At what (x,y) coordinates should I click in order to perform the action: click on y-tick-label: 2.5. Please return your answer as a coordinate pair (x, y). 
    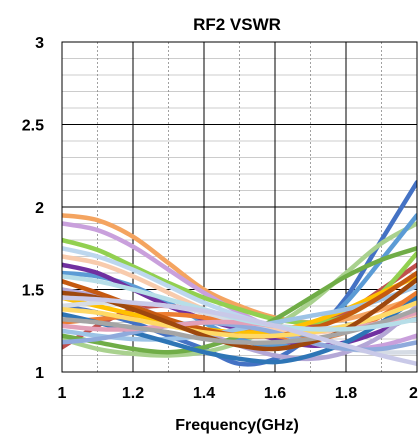
    Looking at the image, I should click on (33, 126).